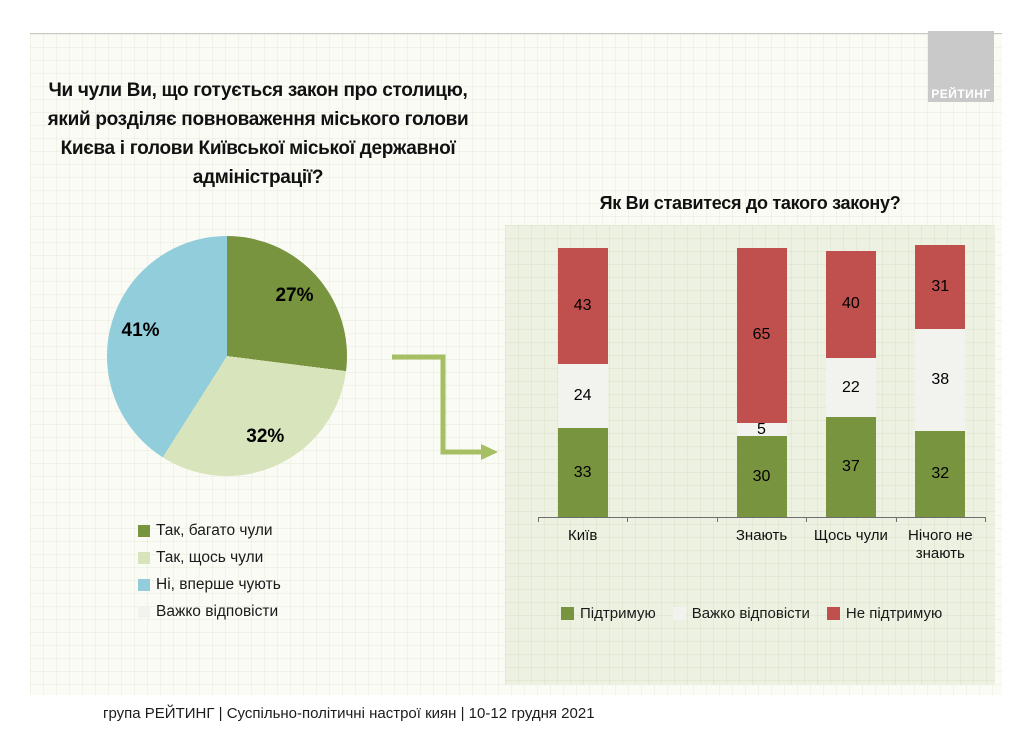 The width and height of the screenshot is (1020, 729). I want to click on bar-segment: 65, so click(761, 335).